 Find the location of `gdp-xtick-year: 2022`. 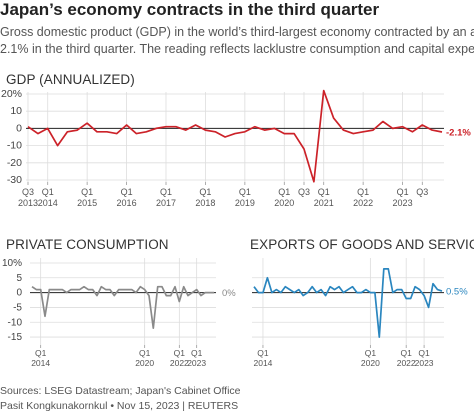

gdp-xtick-year: 2022 is located at coordinates (363, 203).